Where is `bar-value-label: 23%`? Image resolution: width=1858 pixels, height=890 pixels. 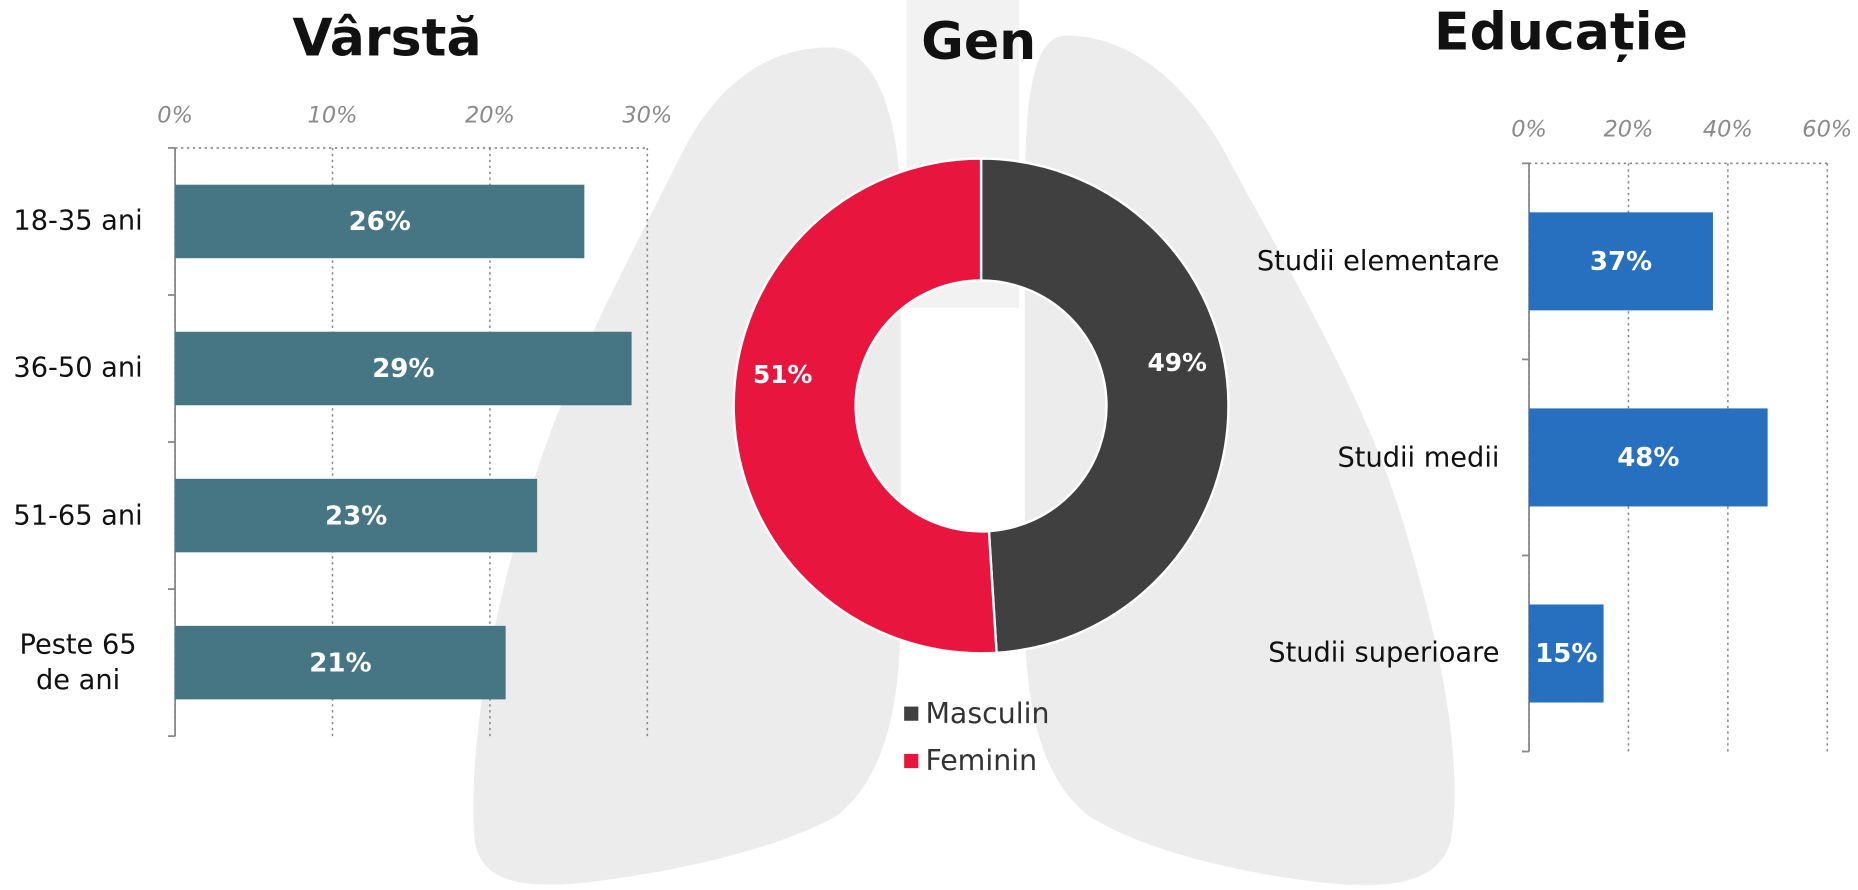 bar-value-label: 23% is located at coordinates (356, 516).